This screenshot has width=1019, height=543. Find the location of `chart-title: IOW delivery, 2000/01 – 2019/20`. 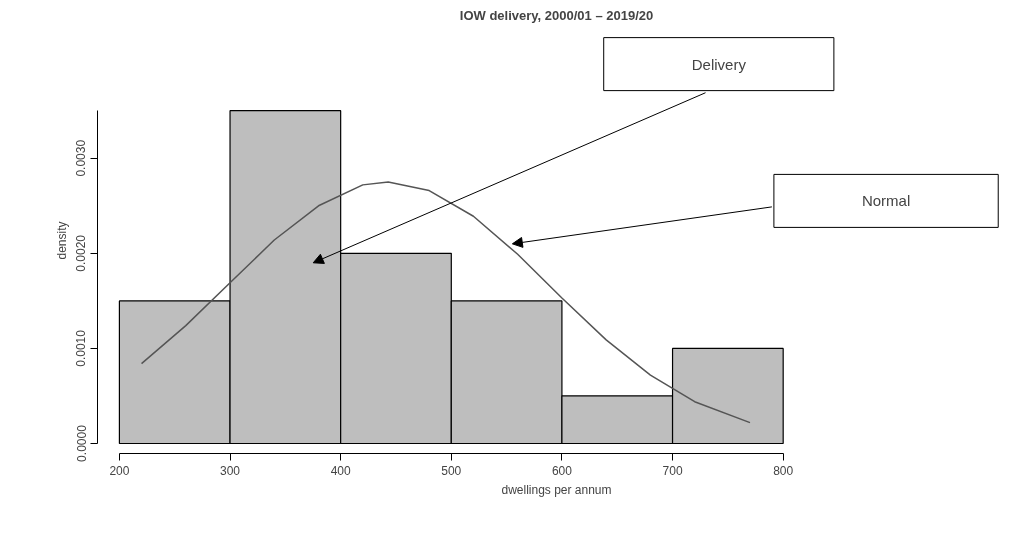

chart-title: IOW delivery, 2000/01 – 2019/20 is located at coordinates (556, 15).